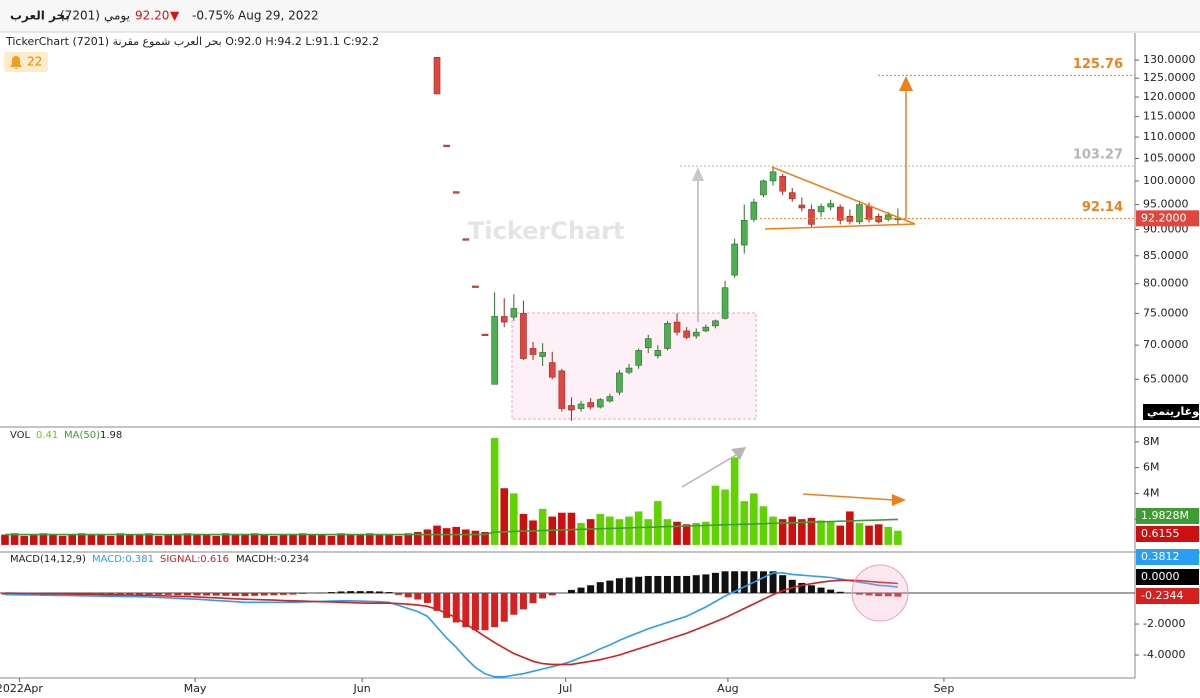  What do you see at coordinates (1169, 180) in the screenshot?
I see `y-tick-label: 100.0000` at bounding box center [1169, 180].